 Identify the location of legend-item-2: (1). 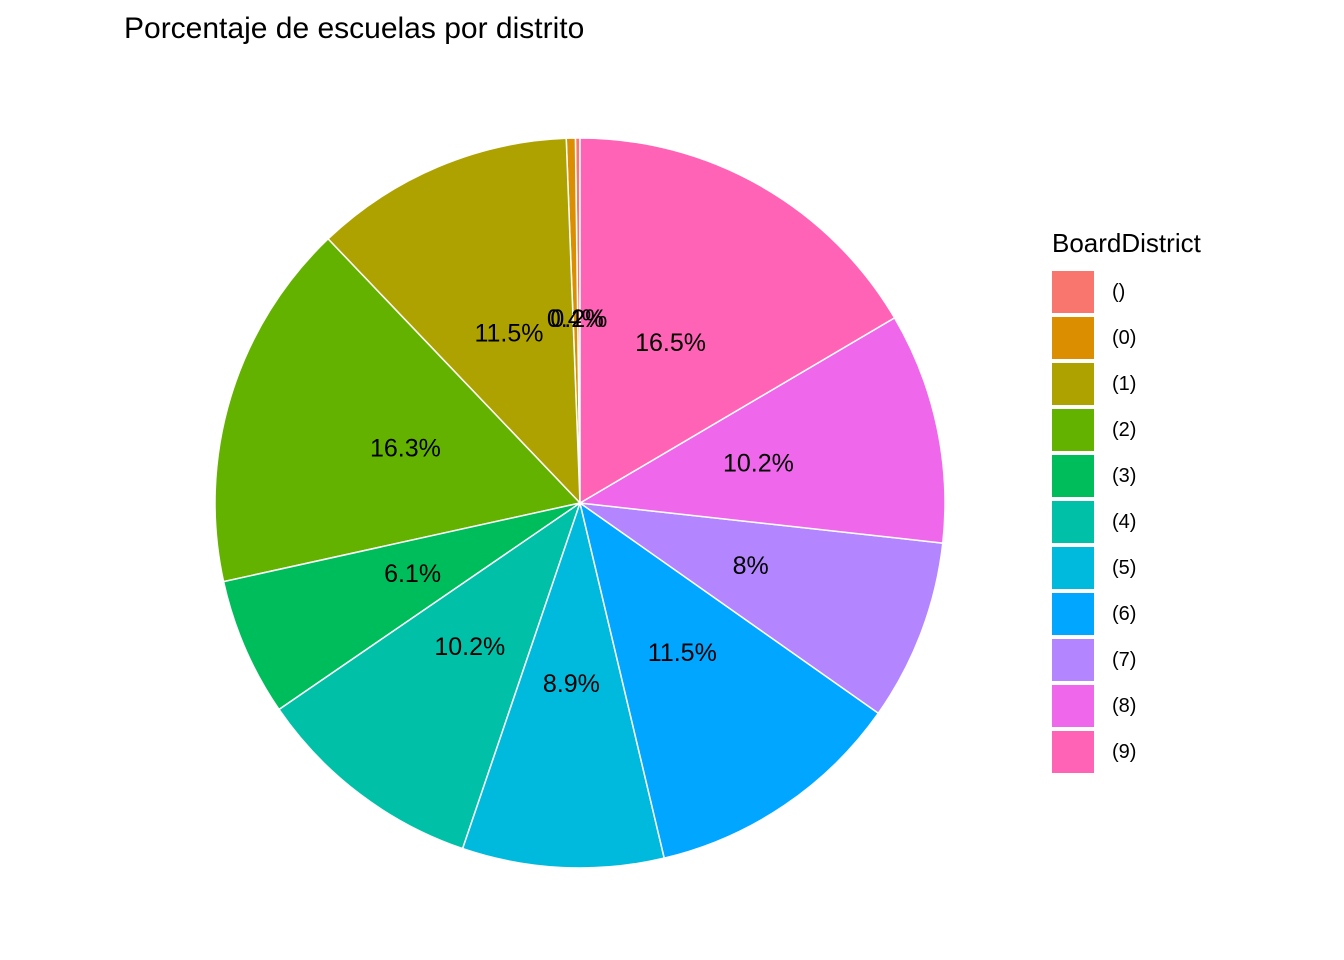
(1126, 384).